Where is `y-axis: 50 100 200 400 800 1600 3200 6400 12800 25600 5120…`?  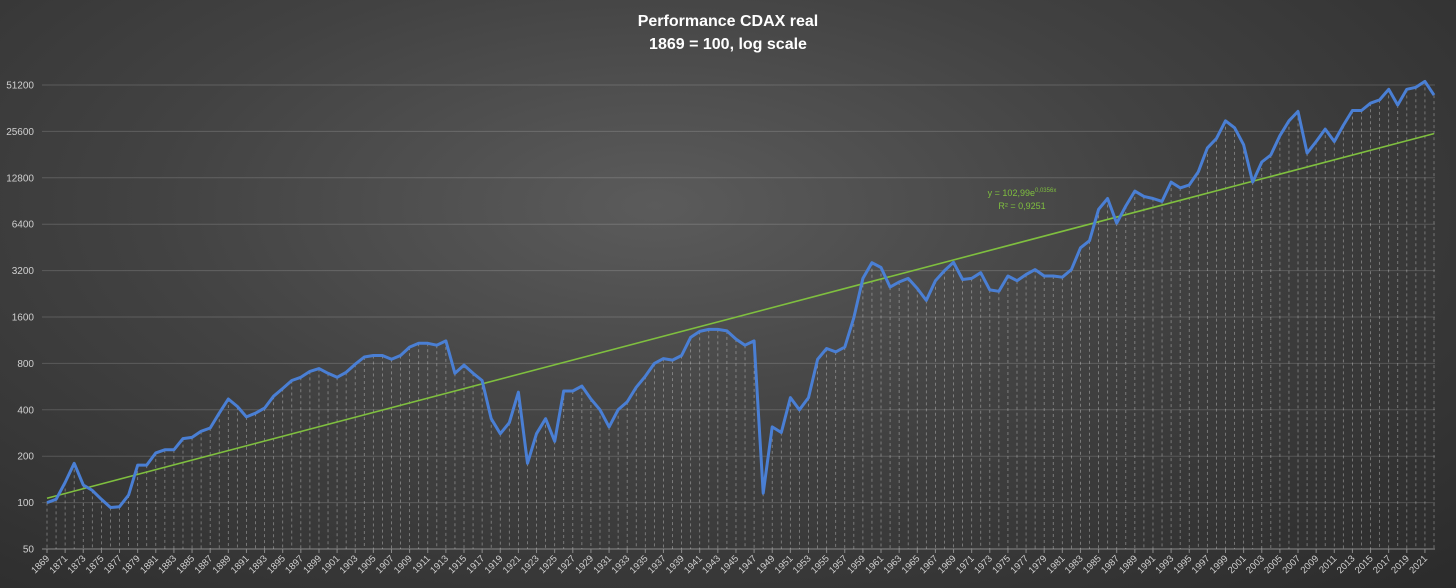
y-axis: 50 100 200 400 800 1600 3200 6400 12800 25600 5120… is located at coordinates (20, 318).